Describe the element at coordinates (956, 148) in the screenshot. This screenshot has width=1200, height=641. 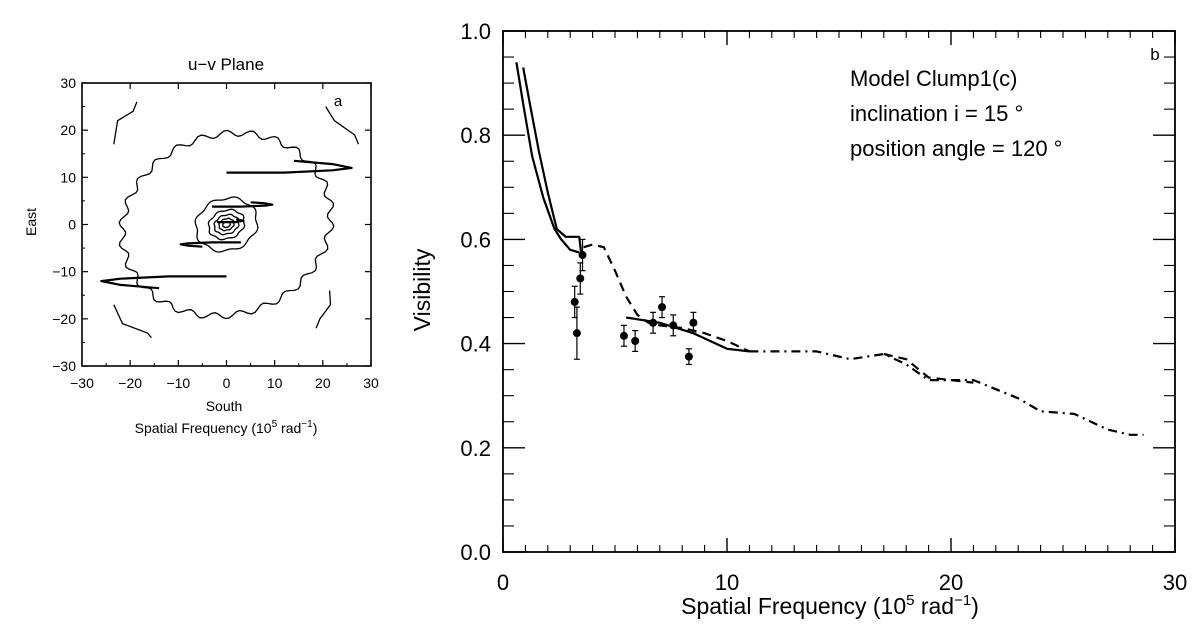
I see `panel-b-annotation-position-angle: position angle = 120 °` at that location.